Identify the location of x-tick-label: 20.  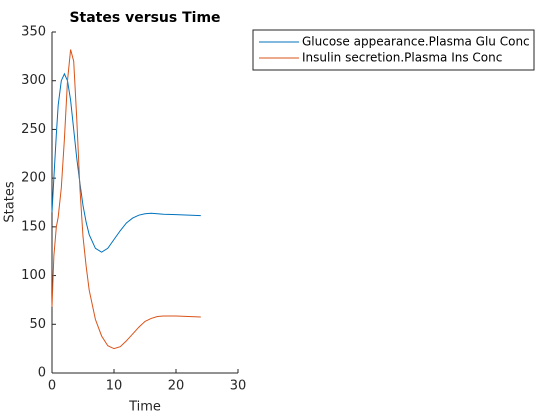
(176, 386).